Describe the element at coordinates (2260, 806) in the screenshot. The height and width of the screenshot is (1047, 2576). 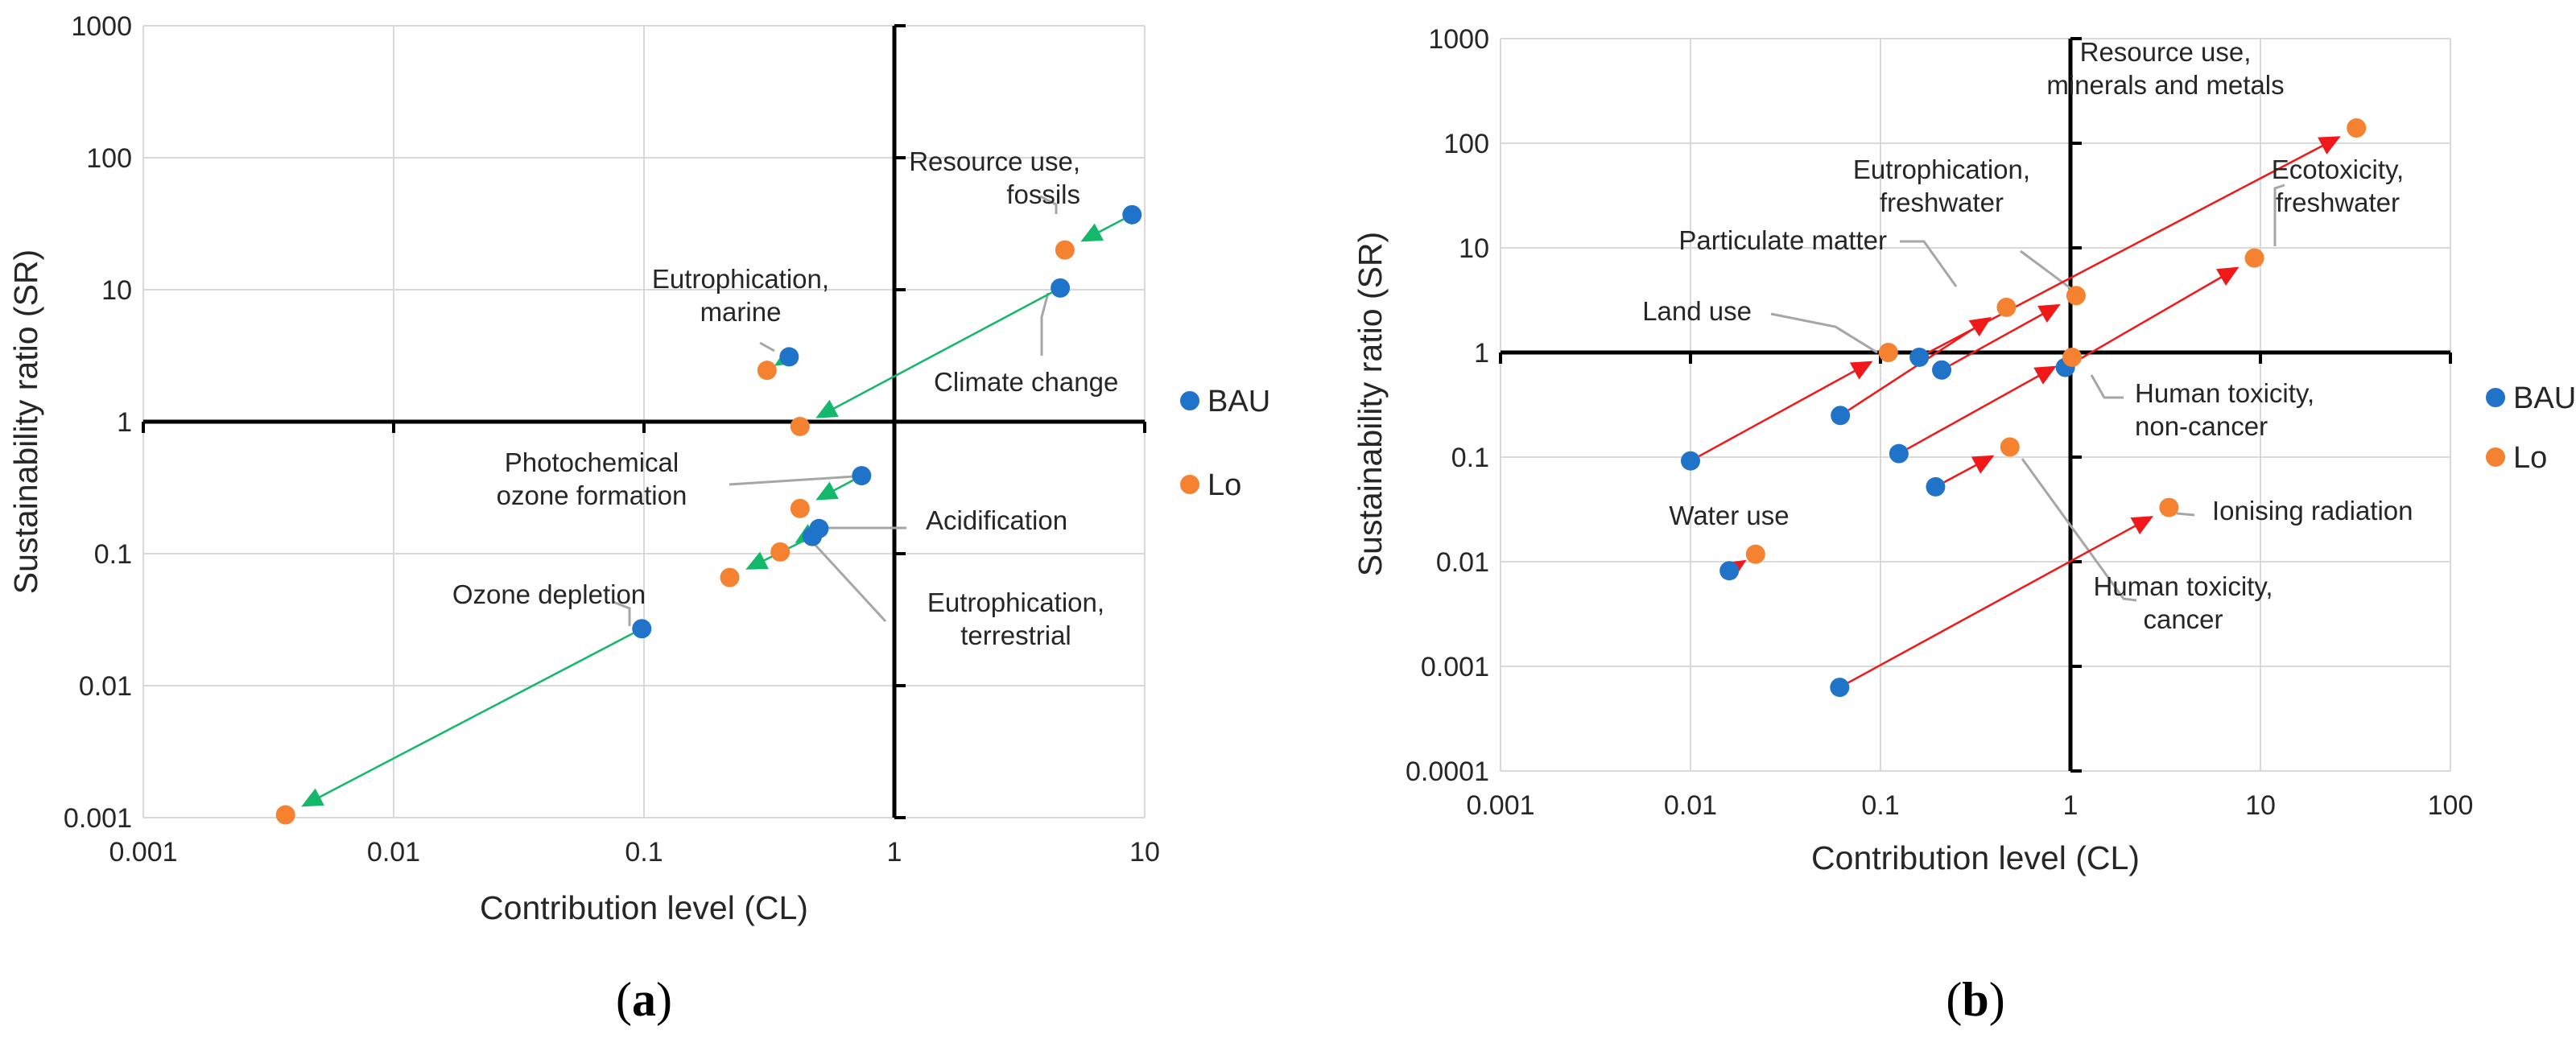
I see `chart-b-x-tick-label: 10` at that location.